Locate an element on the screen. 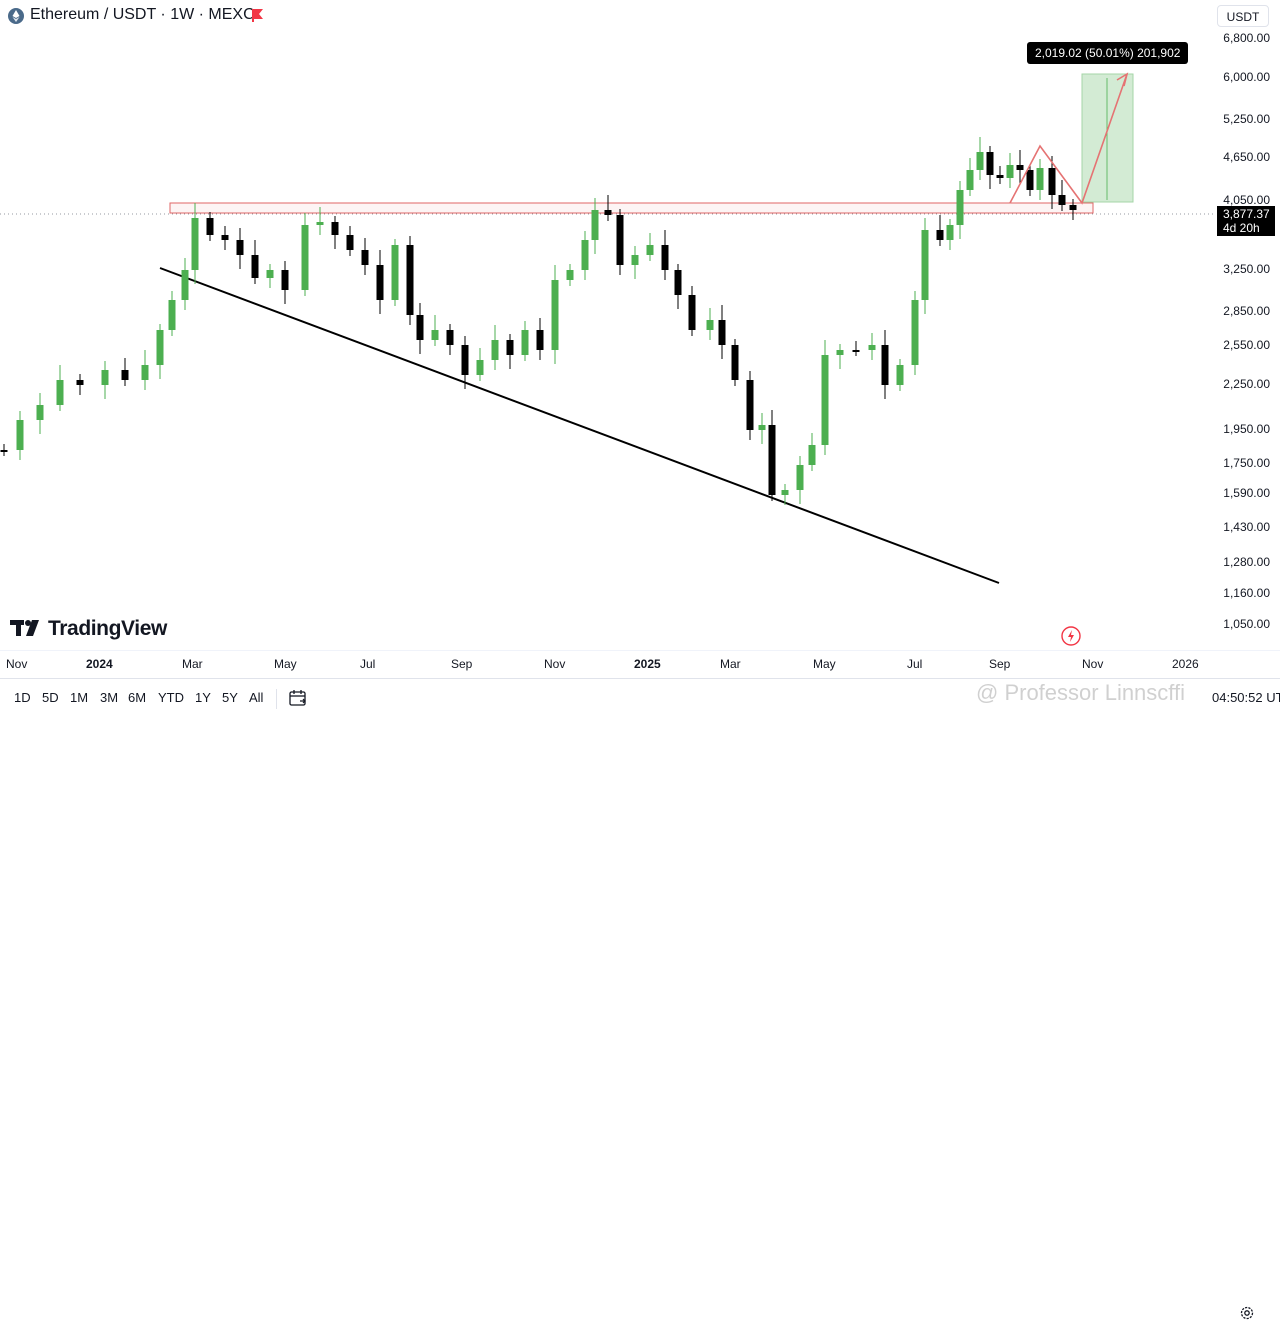  price-tick: 2,250.00 is located at coordinates (1246, 384).